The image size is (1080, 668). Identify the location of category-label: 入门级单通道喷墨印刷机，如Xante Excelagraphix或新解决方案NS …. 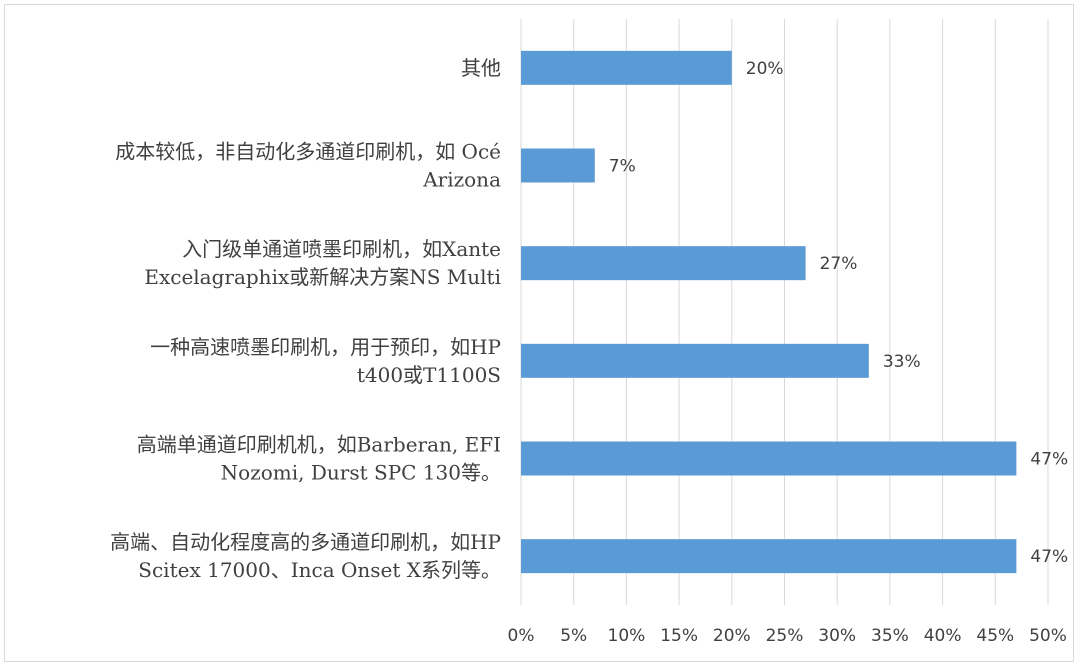
(322, 263).